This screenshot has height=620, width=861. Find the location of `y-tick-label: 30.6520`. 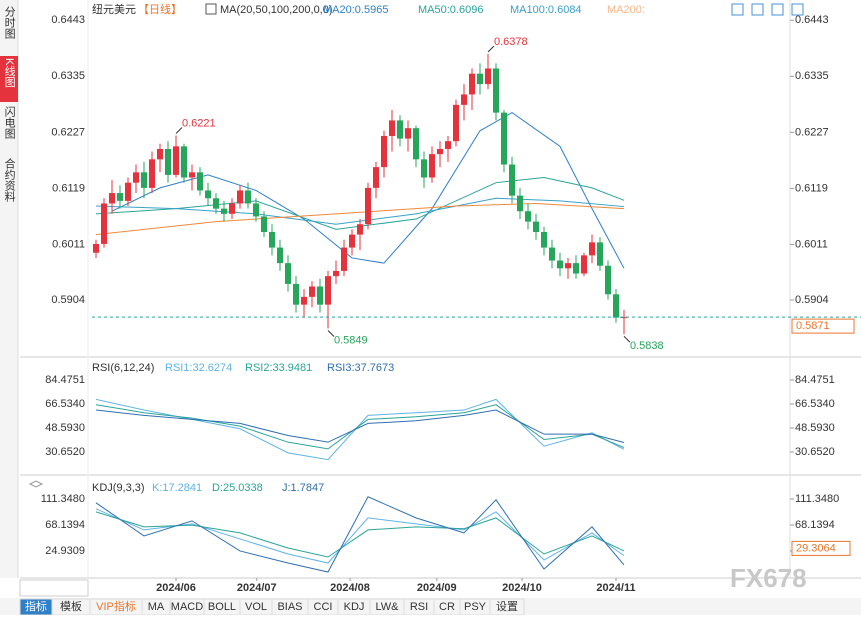

y-tick-label: 30.6520 is located at coordinates (65, 452).